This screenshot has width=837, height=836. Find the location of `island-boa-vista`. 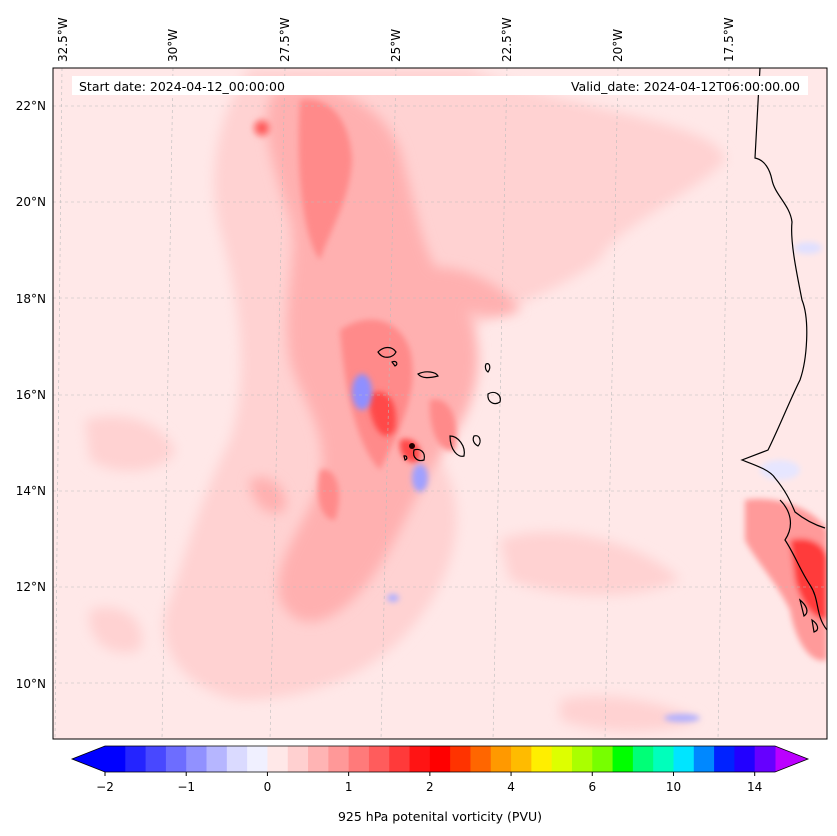

island-boa-vista is located at coordinates (494, 398).